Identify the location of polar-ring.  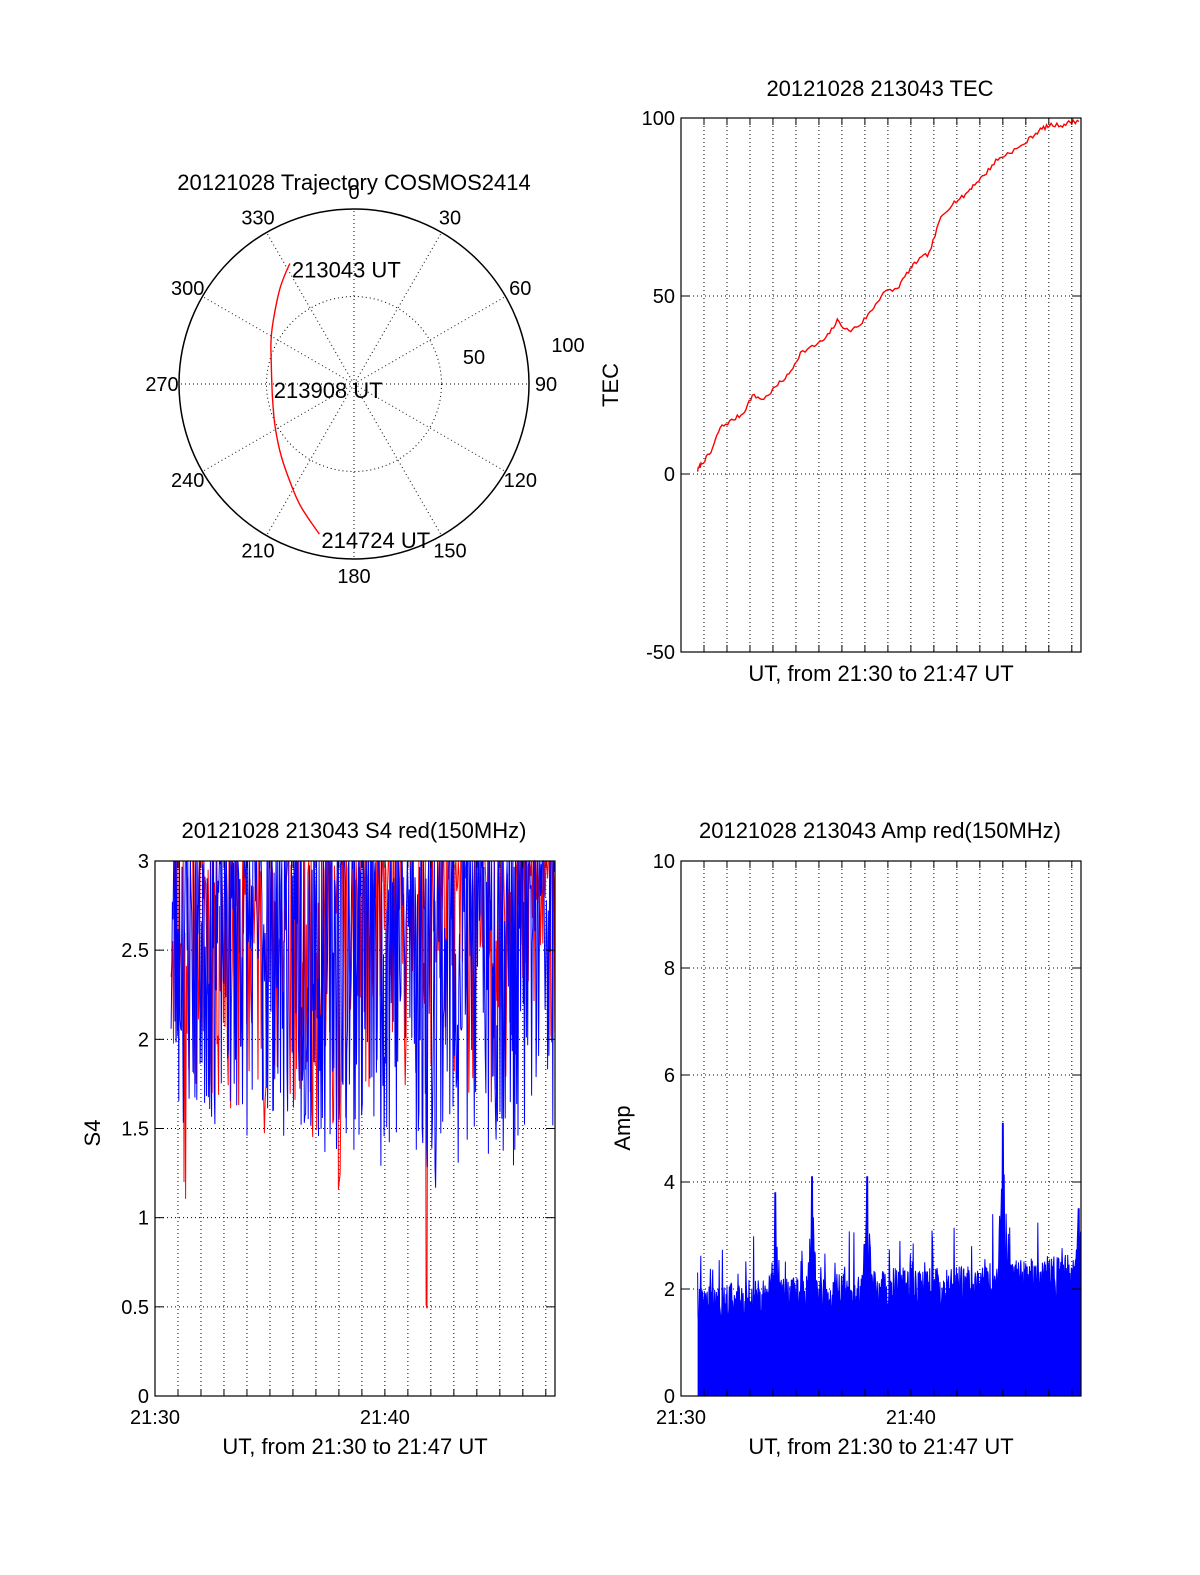
(354, 384).